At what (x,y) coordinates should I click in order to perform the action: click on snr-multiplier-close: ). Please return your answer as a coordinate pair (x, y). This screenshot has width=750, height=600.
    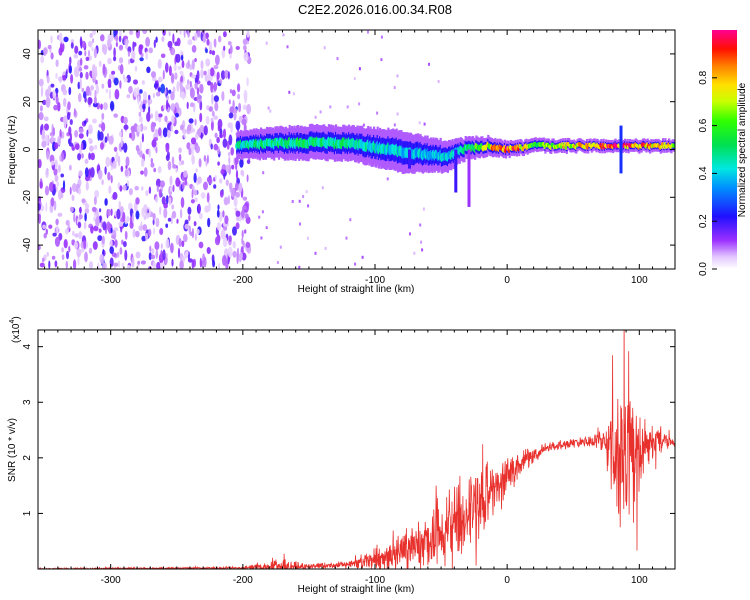
    Looking at the image, I should click on (16, 317).